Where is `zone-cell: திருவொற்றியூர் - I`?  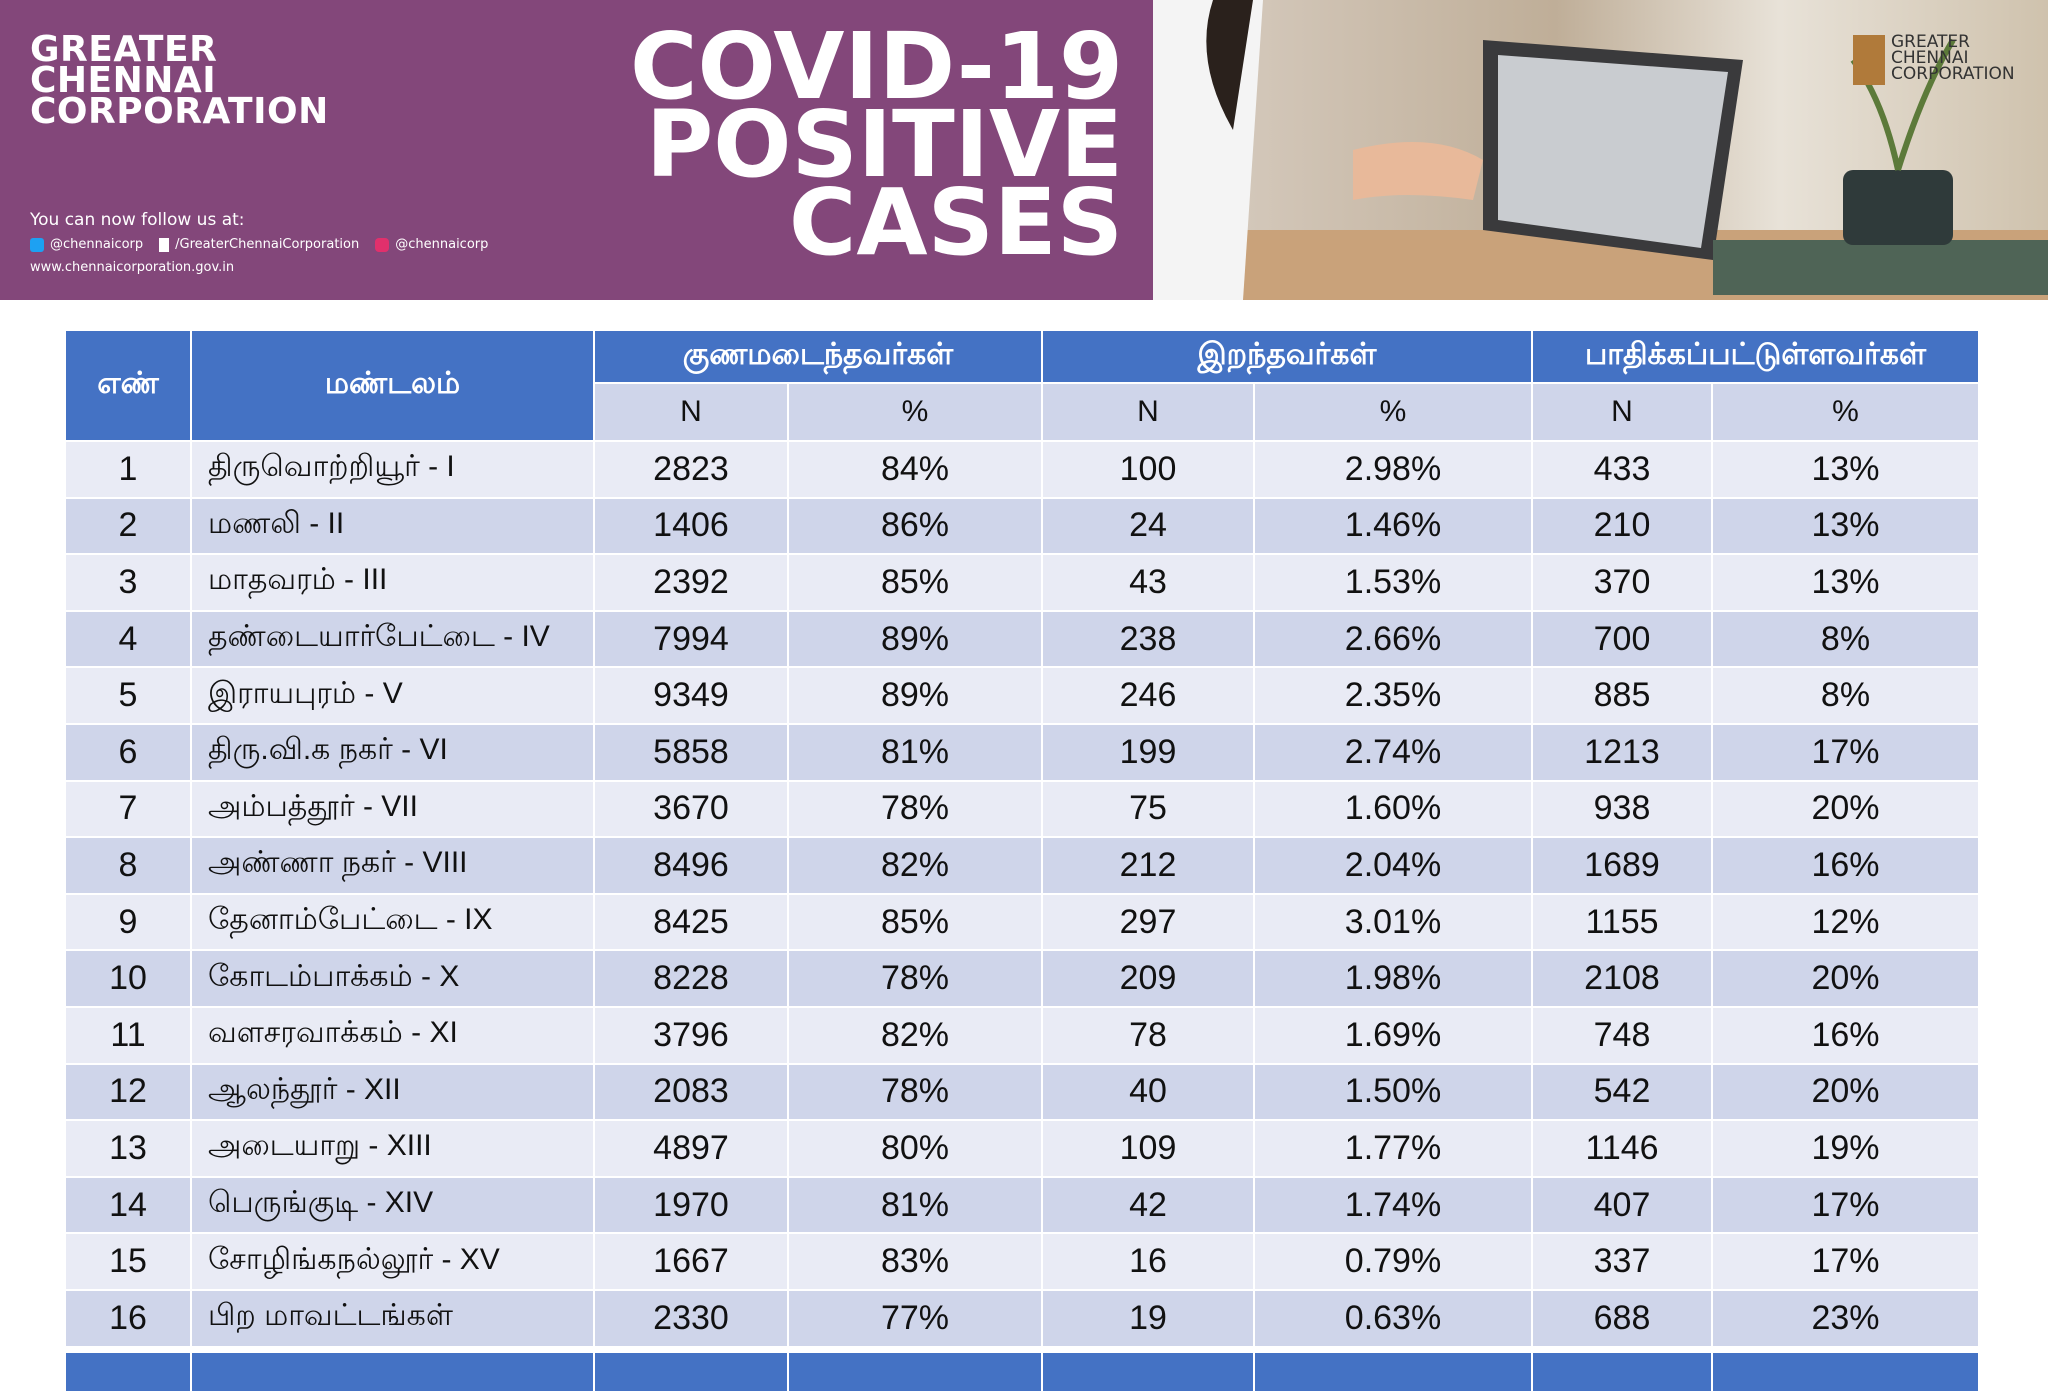
zone-cell: திருவொற்றியூர் - I is located at coordinates (392, 469).